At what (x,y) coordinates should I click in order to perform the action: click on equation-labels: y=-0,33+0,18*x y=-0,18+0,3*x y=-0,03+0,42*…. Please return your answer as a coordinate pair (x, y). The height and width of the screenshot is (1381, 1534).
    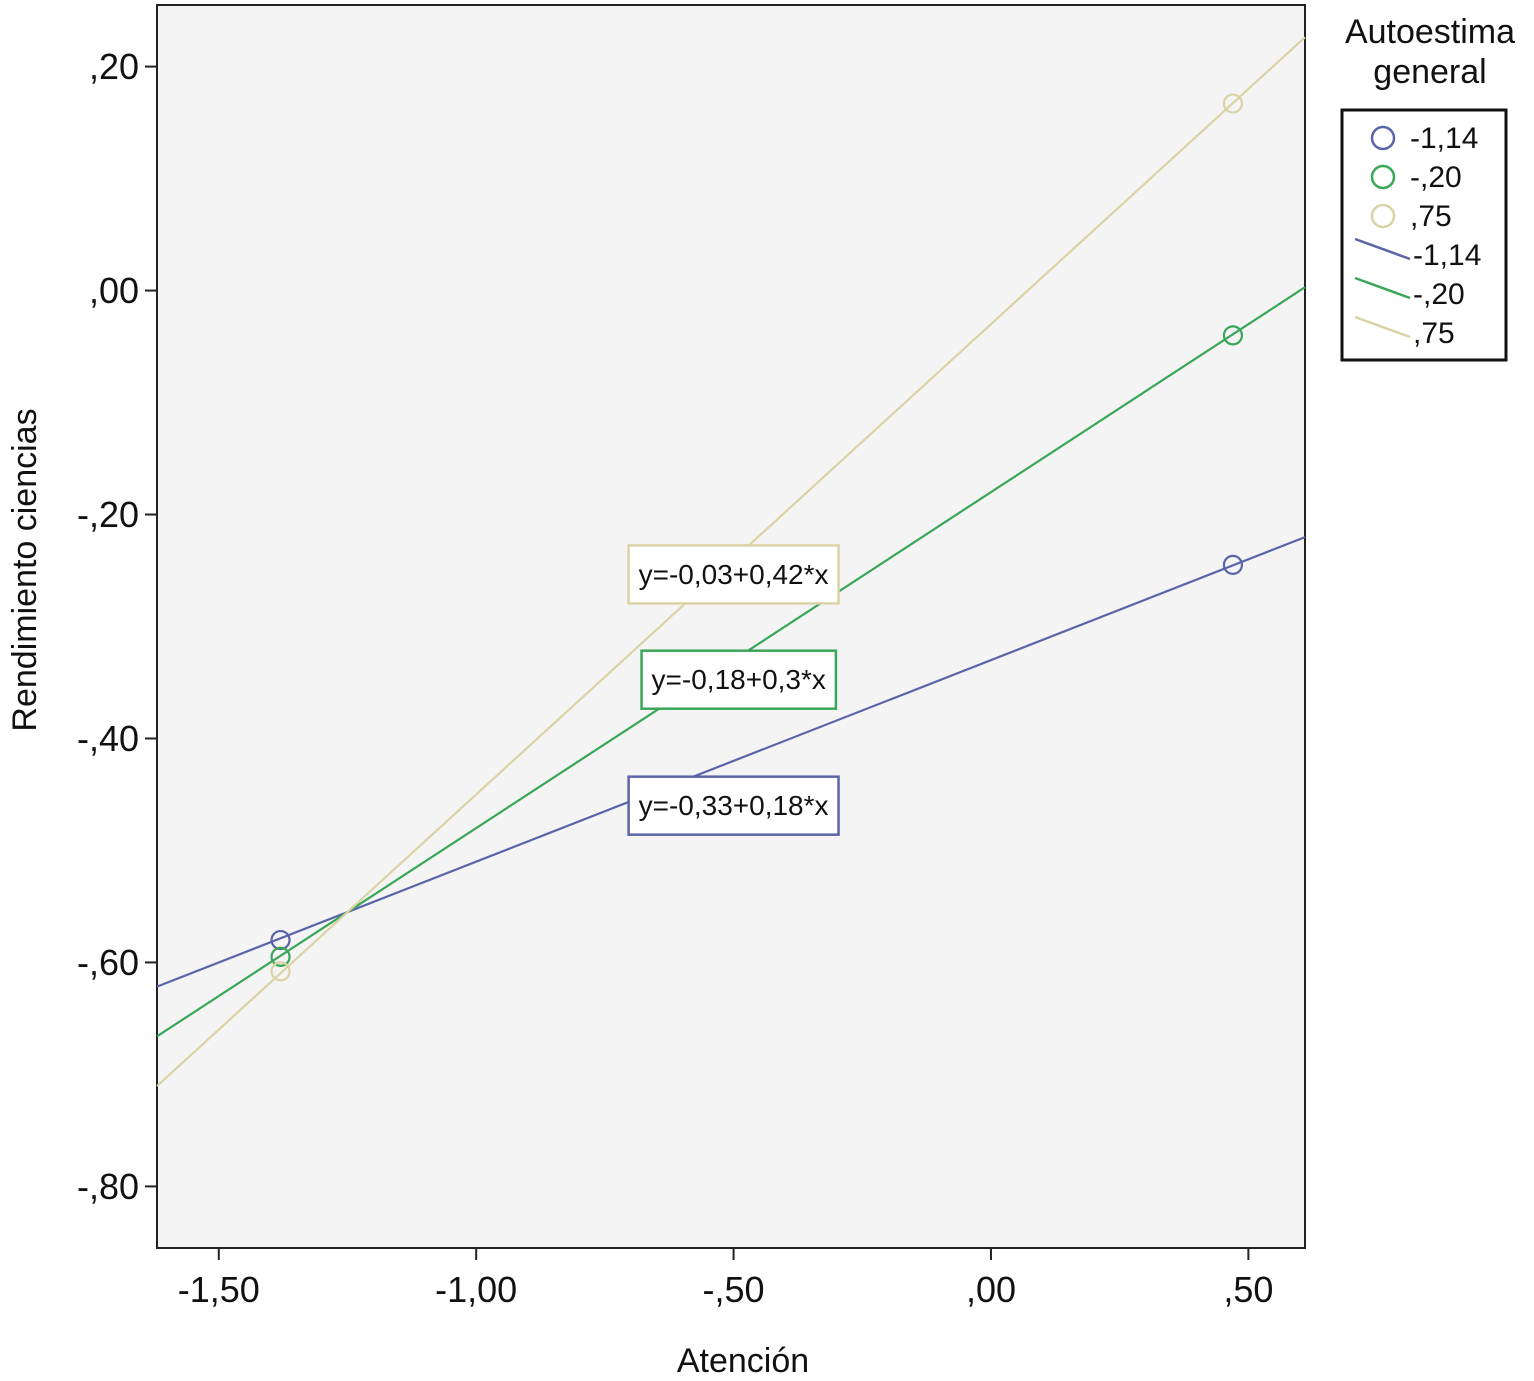
    Looking at the image, I should click on (733, 690).